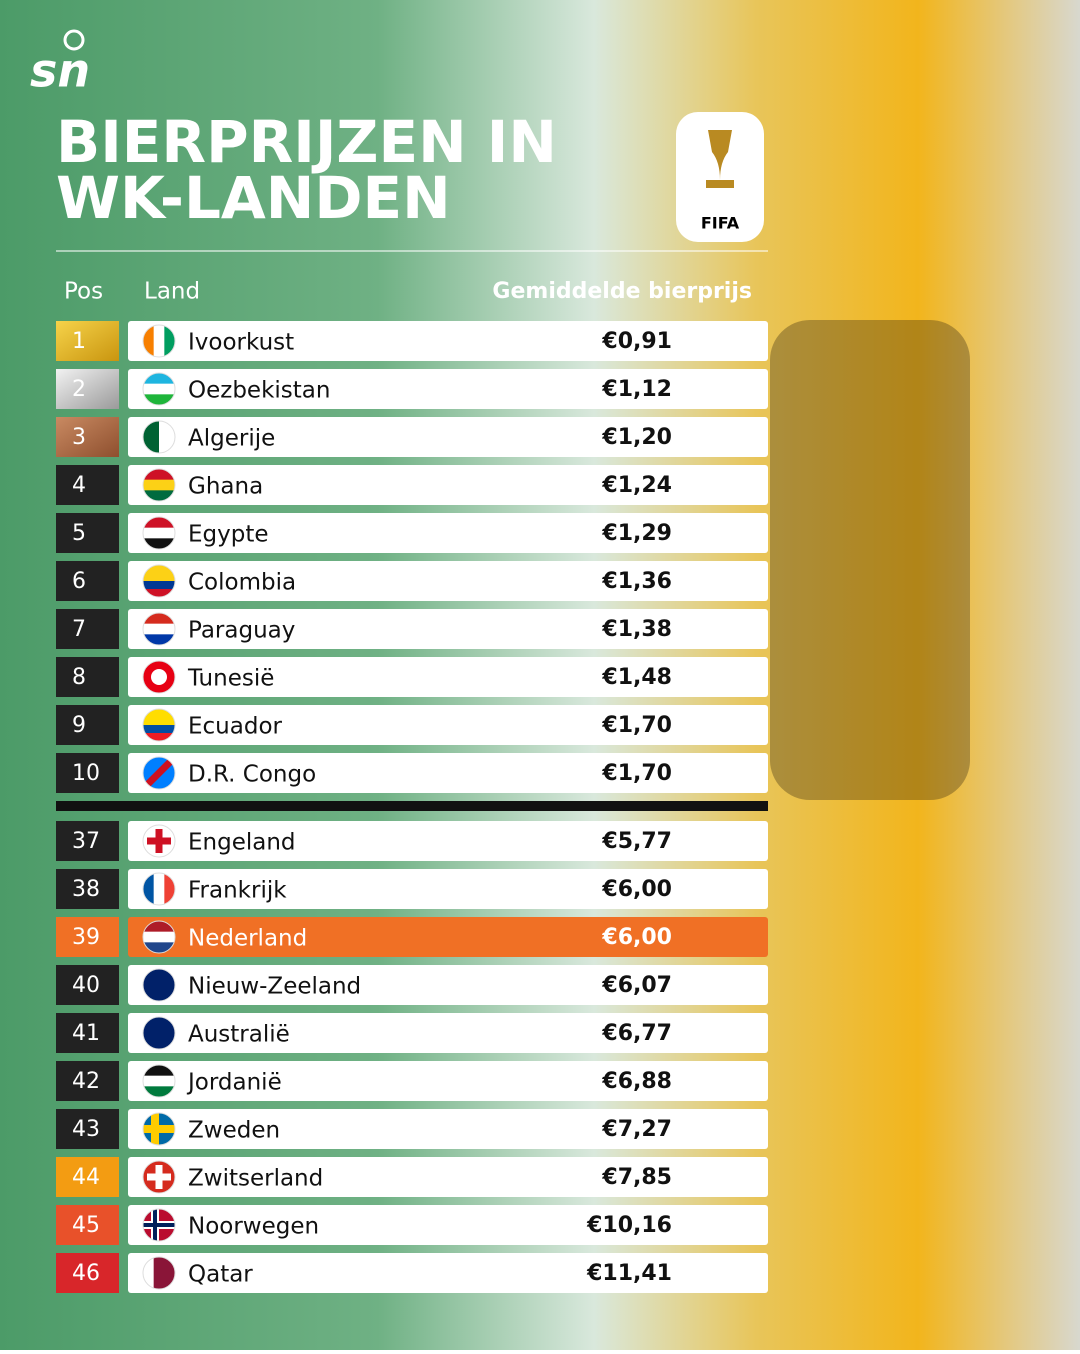 This screenshot has height=1354, width=1080. What do you see at coordinates (274, 987) in the screenshot?
I see `country: Nieuw-Zeeland` at bounding box center [274, 987].